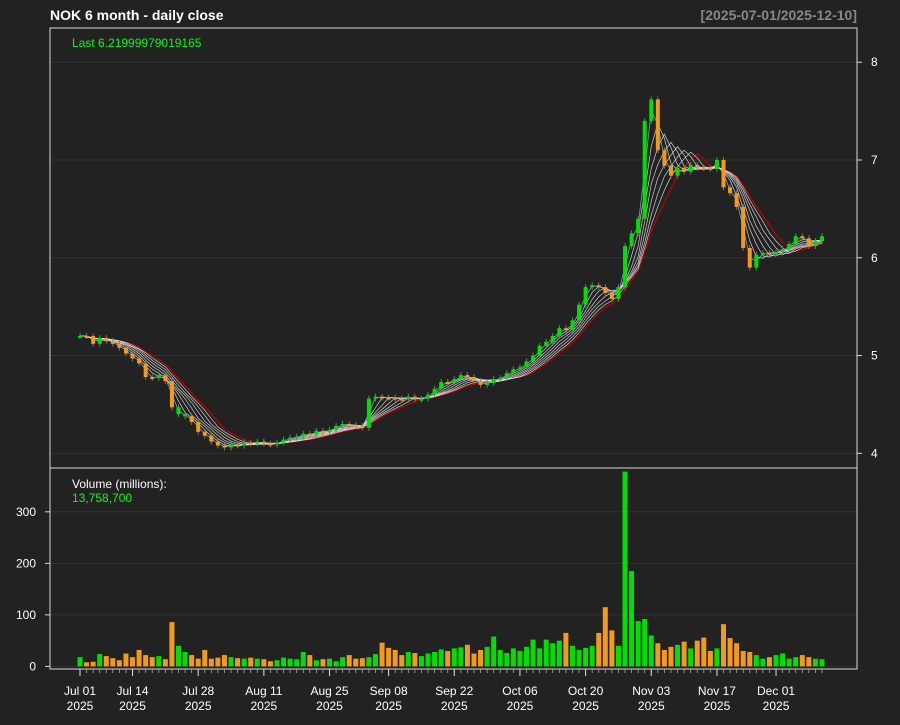  Describe the element at coordinates (198, 691) in the screenshot. I see `x-tick-label: Jul 28` at that location.